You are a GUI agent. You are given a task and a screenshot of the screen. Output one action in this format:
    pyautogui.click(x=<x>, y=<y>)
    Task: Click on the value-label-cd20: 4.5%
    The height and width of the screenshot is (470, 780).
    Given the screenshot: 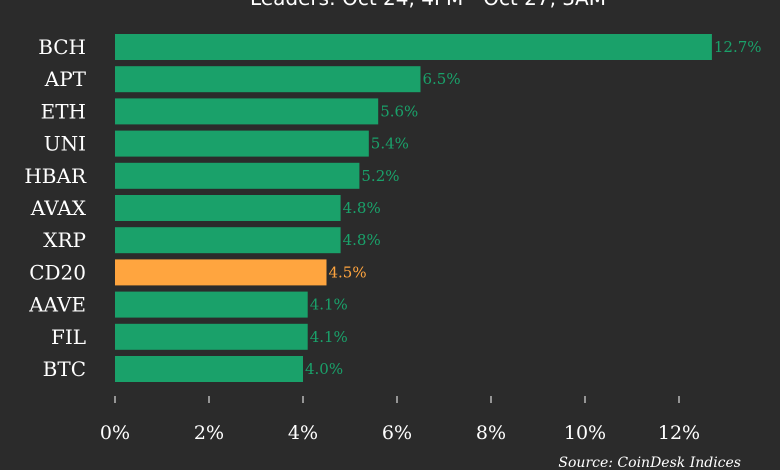 What is the action you would take?
    pyautogui.click(x=348, y=272)
    